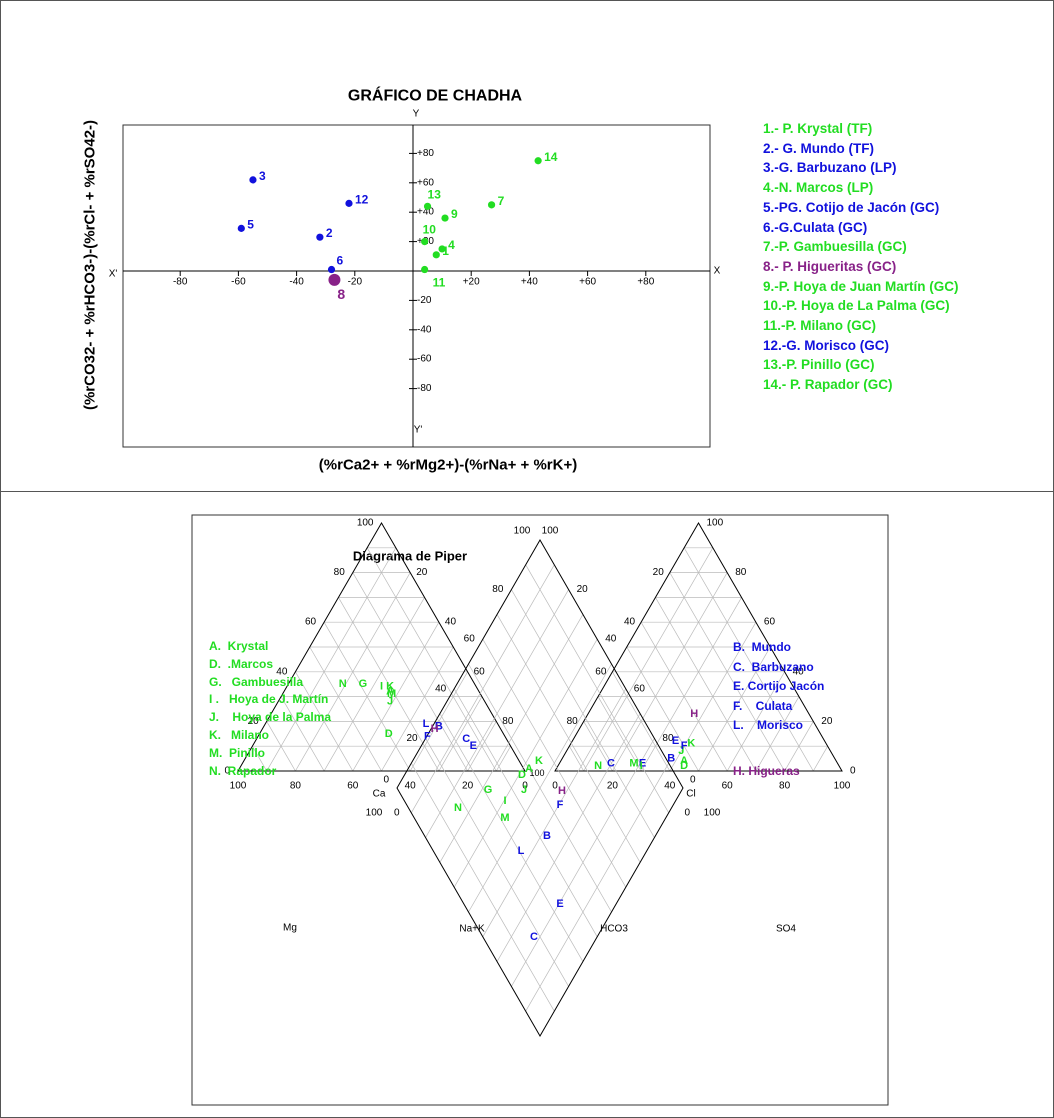 This screenshot has width=1054, height=1118. What do you see at coordinates (243, 770) in the screenshot?
I see `piper-legend-item: N. Rapador` at bounding box center [243, 770].